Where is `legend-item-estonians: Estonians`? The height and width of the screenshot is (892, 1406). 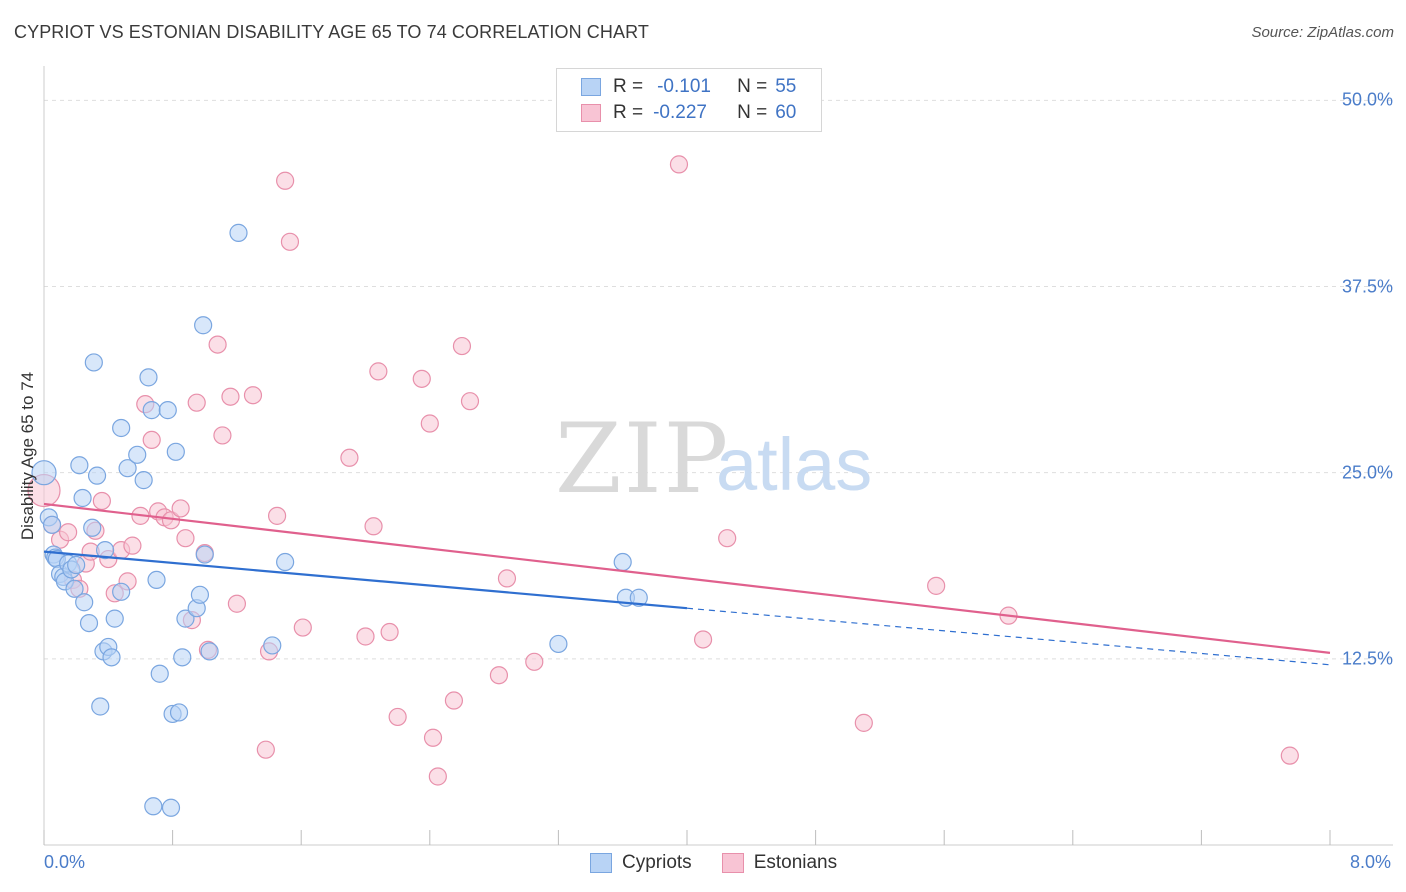
legend-item-estonians: Estonians is located at coordinates (779, 863).